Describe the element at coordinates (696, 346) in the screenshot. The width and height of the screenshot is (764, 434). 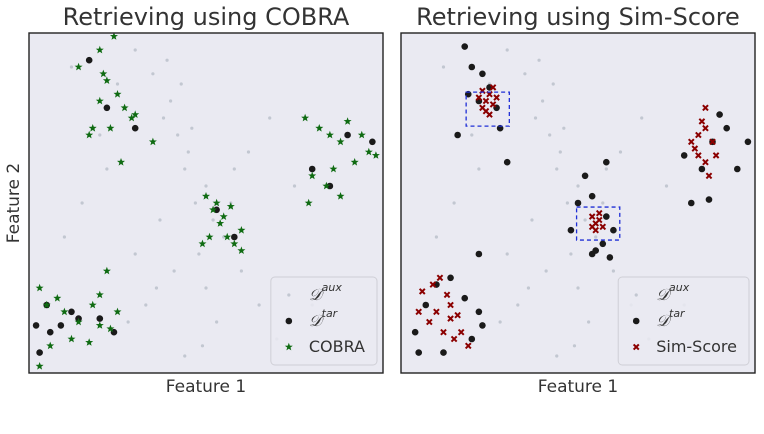
I see `legend-label: Sim-Score` at that location.